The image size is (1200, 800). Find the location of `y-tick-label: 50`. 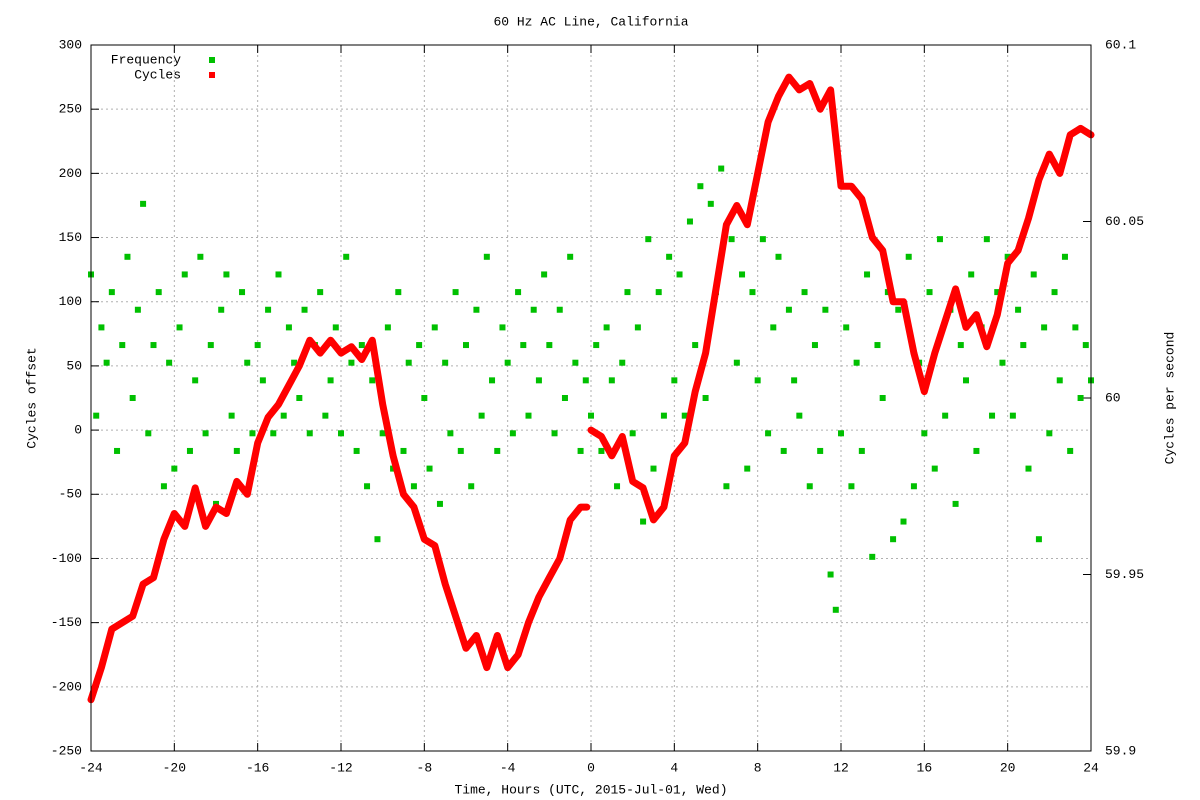

y-tick-label: 50 is located at coordinates (74, 365).